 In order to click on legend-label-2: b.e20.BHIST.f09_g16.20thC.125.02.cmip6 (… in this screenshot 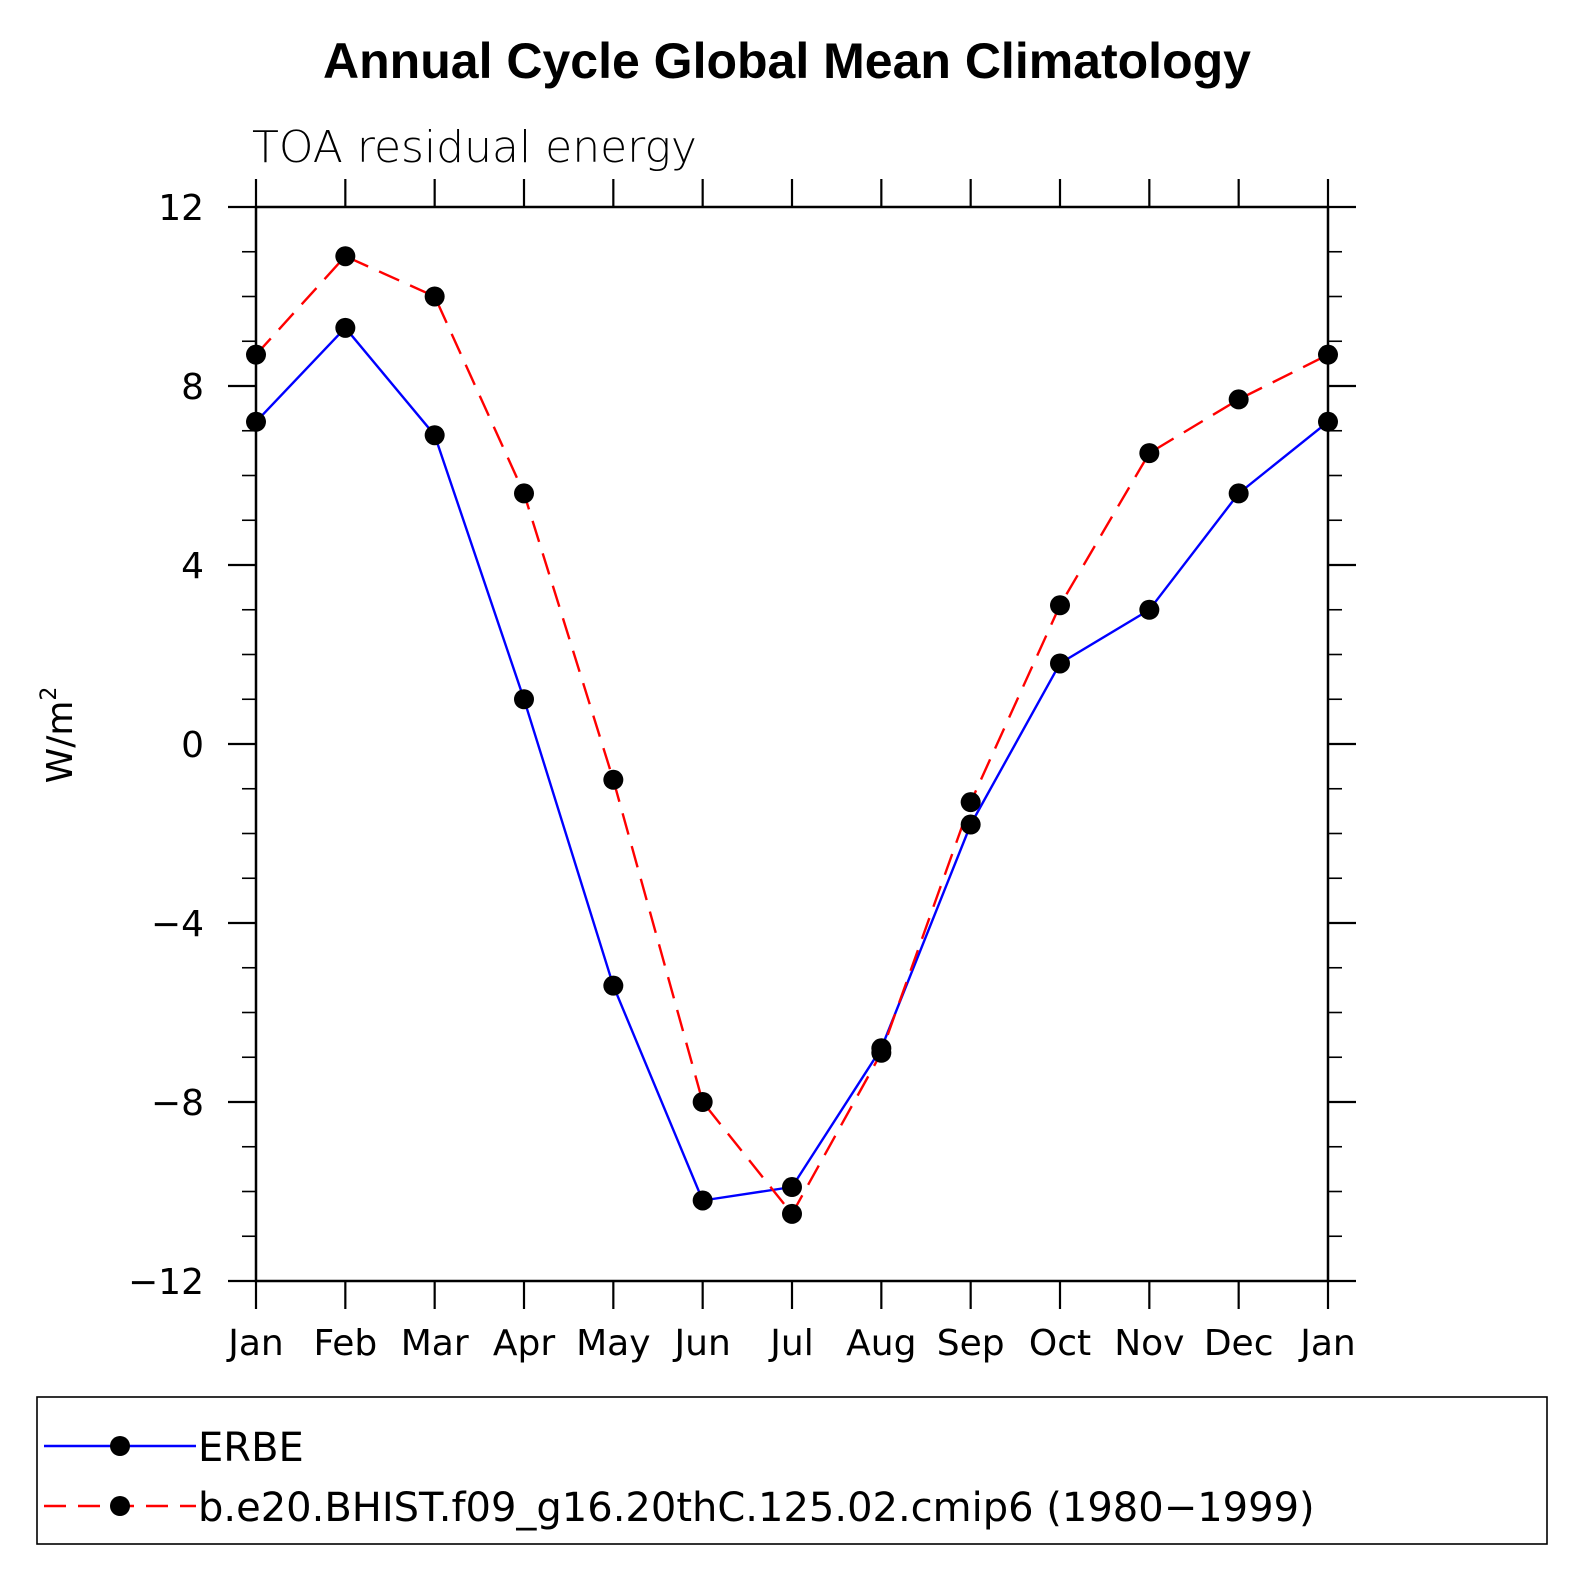, I will do `click(756, 1508)`.